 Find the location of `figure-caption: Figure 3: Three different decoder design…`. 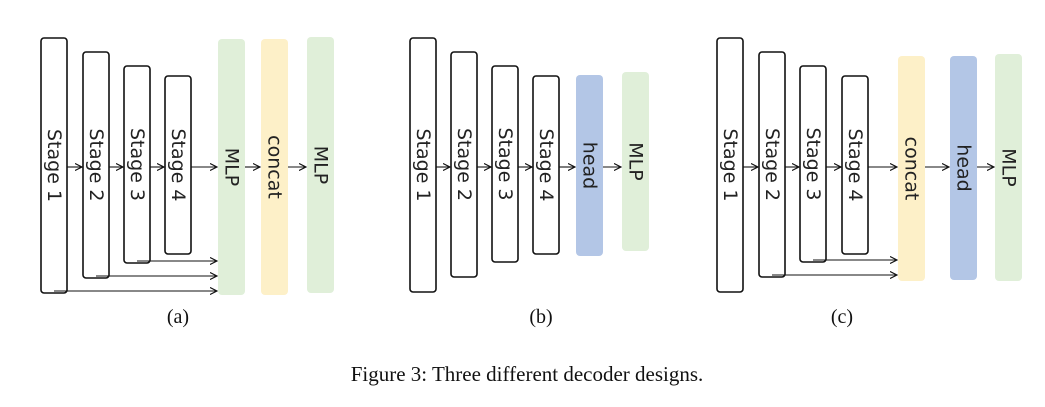

figure-caption: Figure 3: Three different decoder design… is located at coordinates (527, 374).